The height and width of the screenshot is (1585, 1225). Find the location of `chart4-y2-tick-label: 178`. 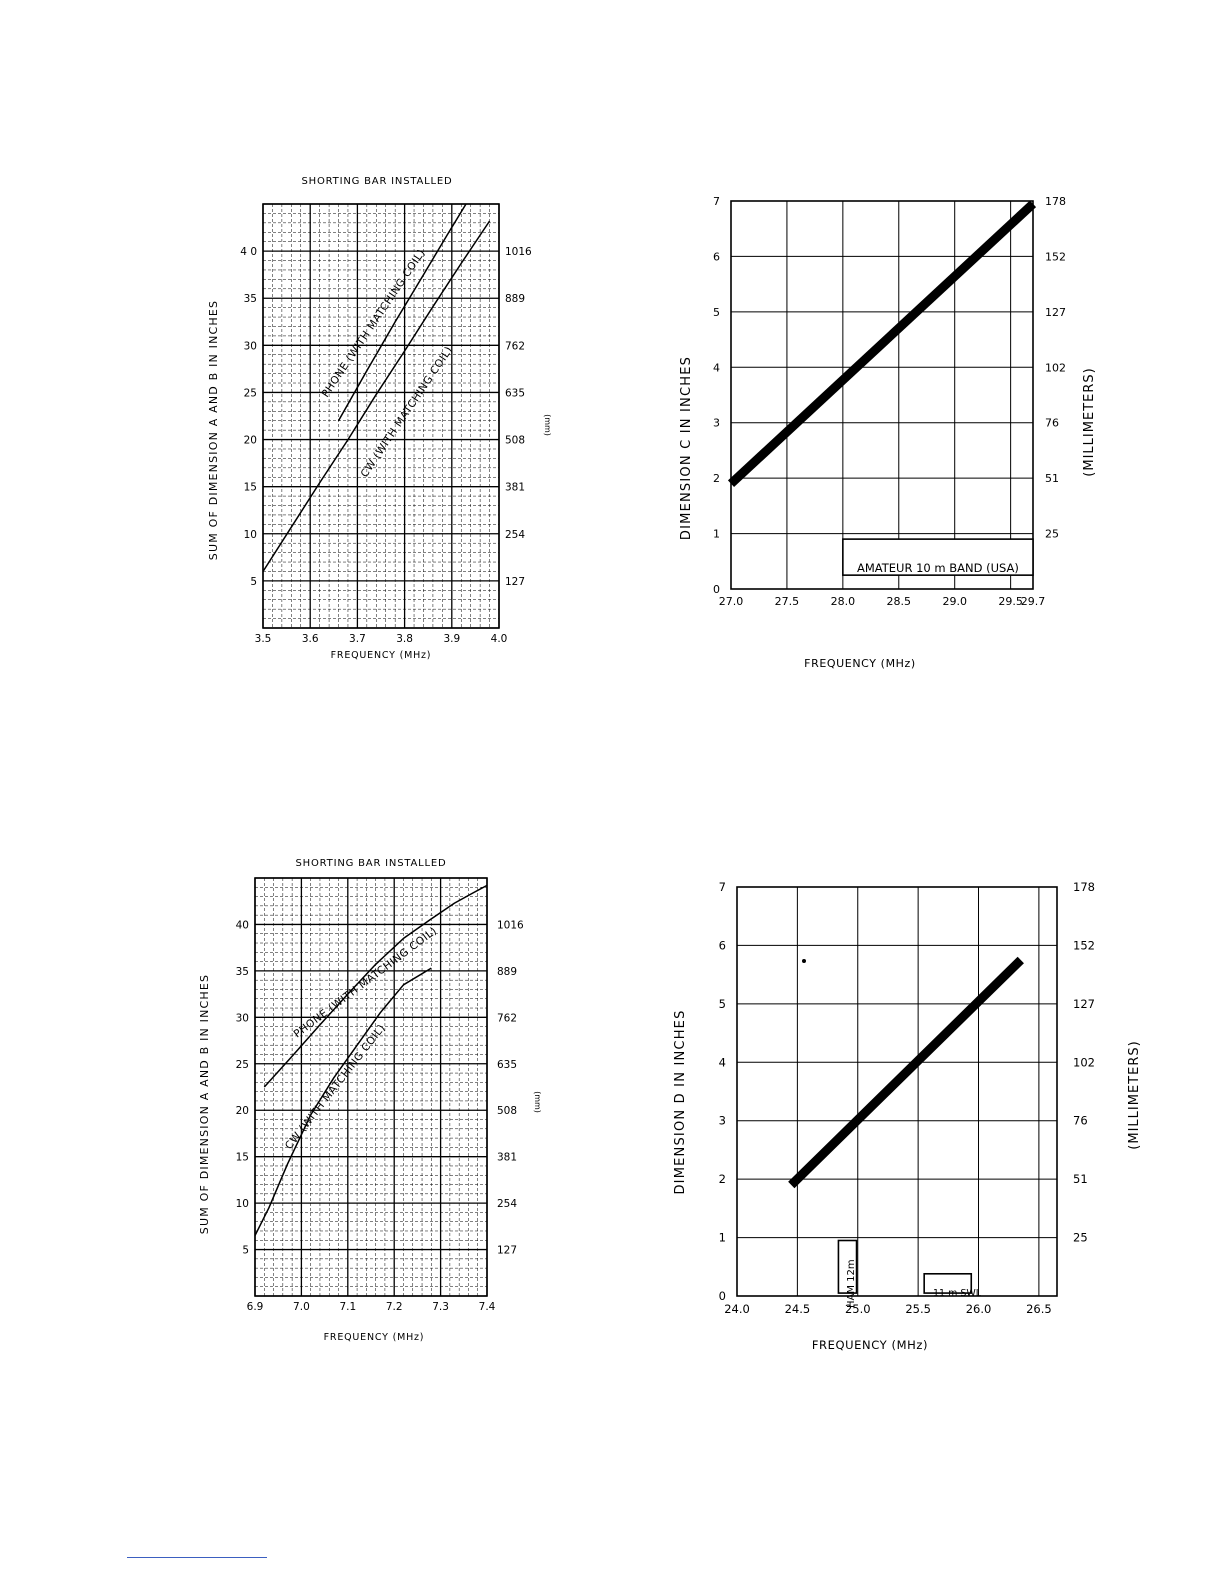

chart4-y2-tick-label: 178 is located at coordinates (1084, 887).